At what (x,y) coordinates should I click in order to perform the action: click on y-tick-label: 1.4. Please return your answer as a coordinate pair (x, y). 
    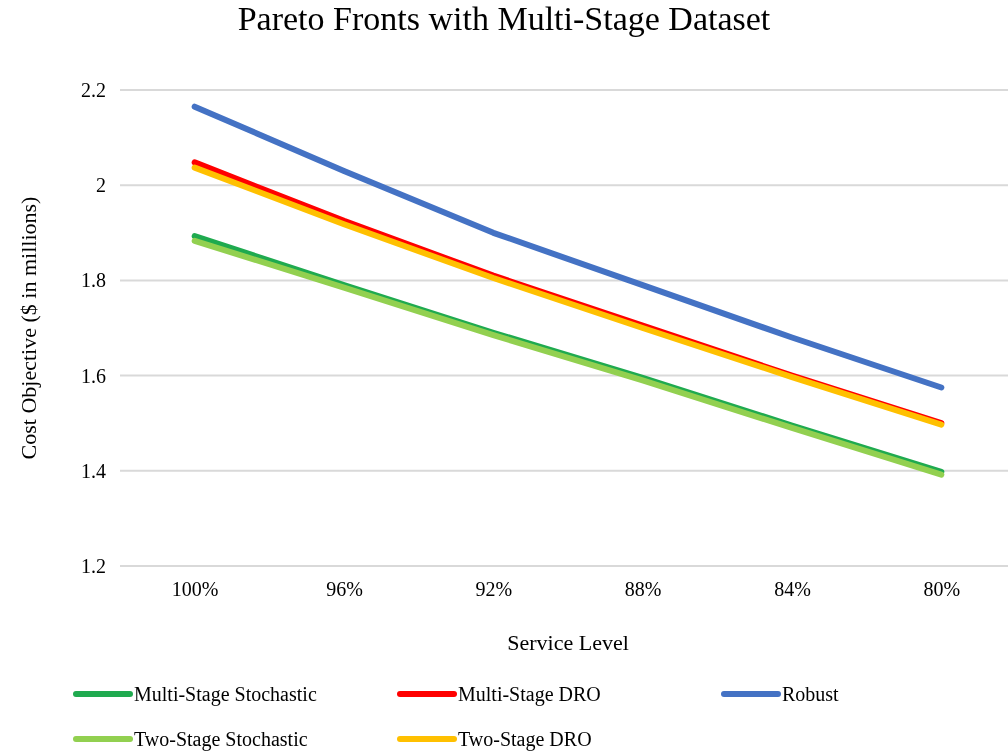
    Looking at the image, I should click on (93, 470).